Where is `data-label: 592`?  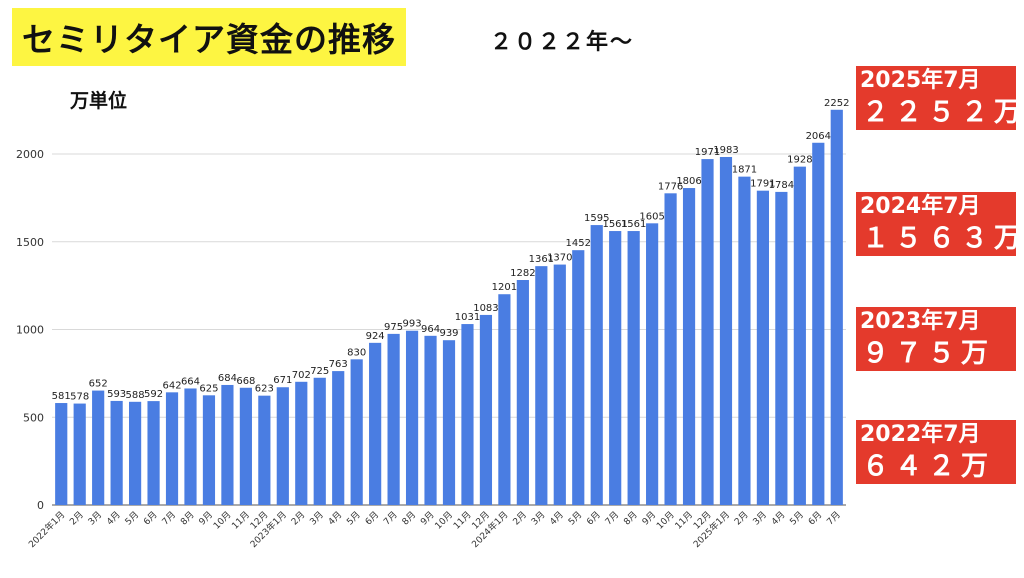
data-label: 592 is located at coordinates (153, 394).